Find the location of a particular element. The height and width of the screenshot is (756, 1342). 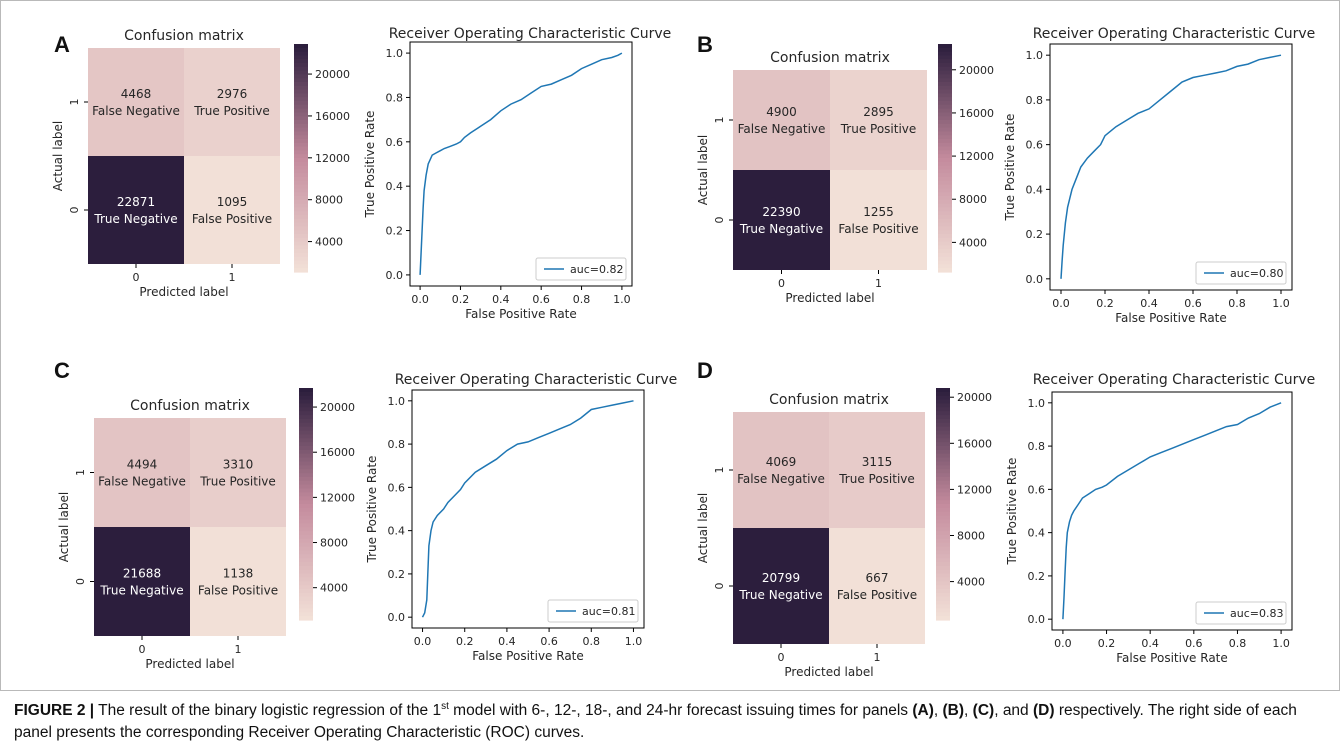

caption-ref-d: (D) is located at coordinates (1043, 710).